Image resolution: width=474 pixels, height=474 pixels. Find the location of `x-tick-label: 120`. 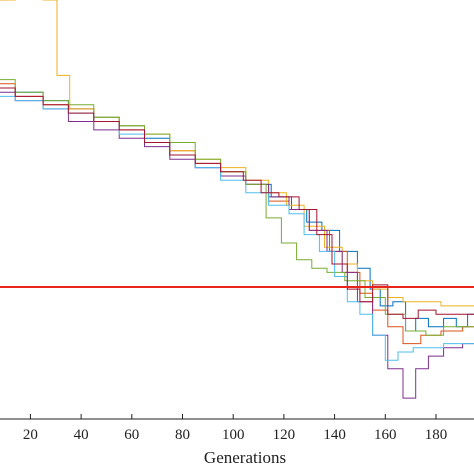

x-tick-label: 120 is located at coordinates (284, 435).